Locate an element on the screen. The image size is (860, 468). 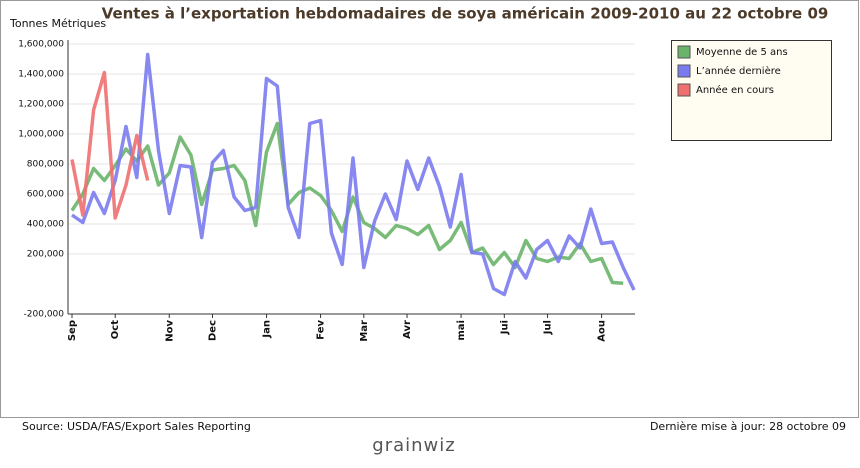
x-tick-label: Jui is located at coordinates (504, 327).